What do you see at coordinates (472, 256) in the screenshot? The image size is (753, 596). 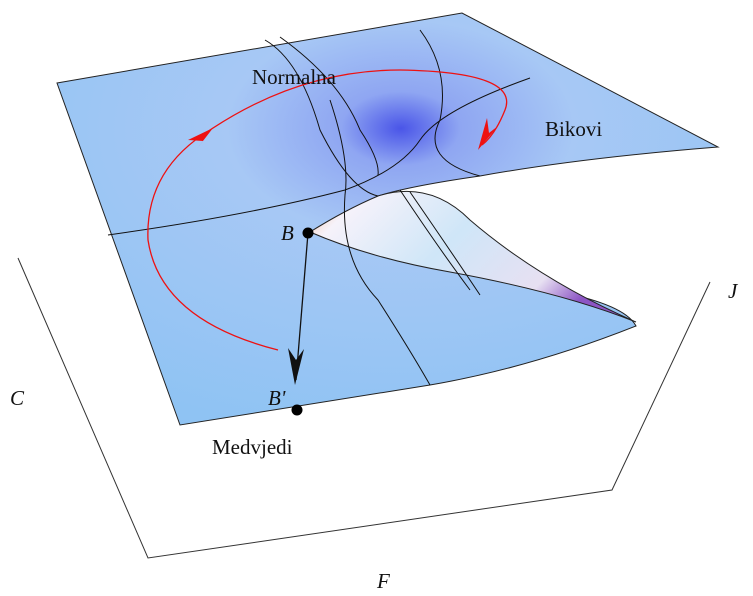 I see `fold-sheet` at bounding box center [472, 256].